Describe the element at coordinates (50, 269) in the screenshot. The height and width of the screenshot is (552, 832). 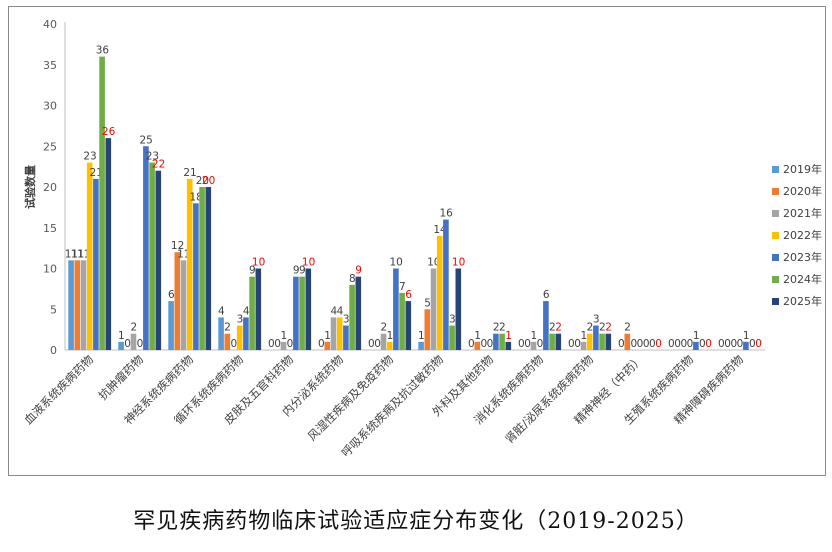
I see `y-tick-label: 10` at that location.